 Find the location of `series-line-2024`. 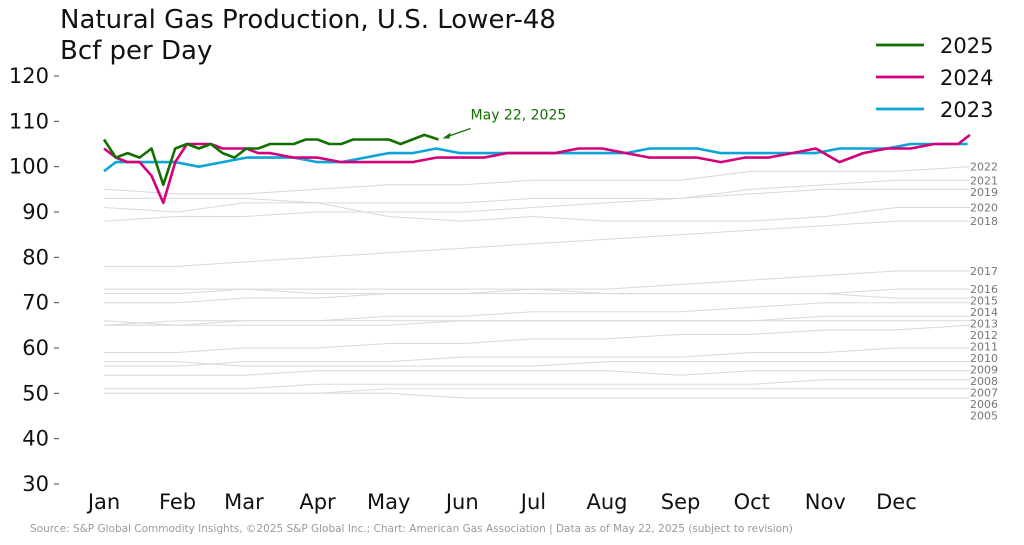

series-line-2024 is located at coordinates (537, 169).